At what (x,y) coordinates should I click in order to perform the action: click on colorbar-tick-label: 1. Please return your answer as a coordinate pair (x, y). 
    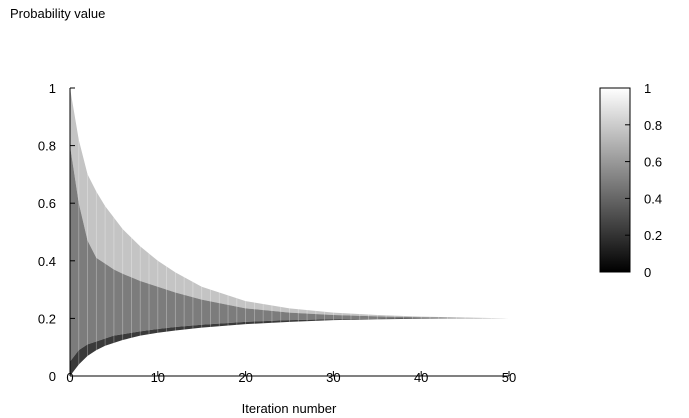
    Looking at the image, I should click on (647, 88).